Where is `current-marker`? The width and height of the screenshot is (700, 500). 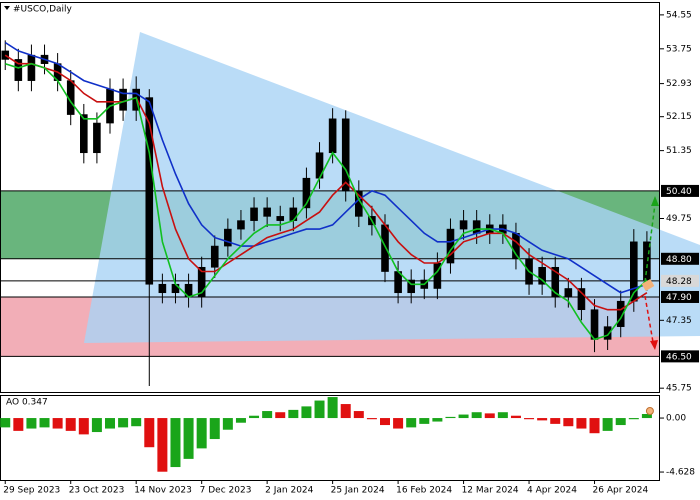
current-marker is located at coordinates (648, 285).